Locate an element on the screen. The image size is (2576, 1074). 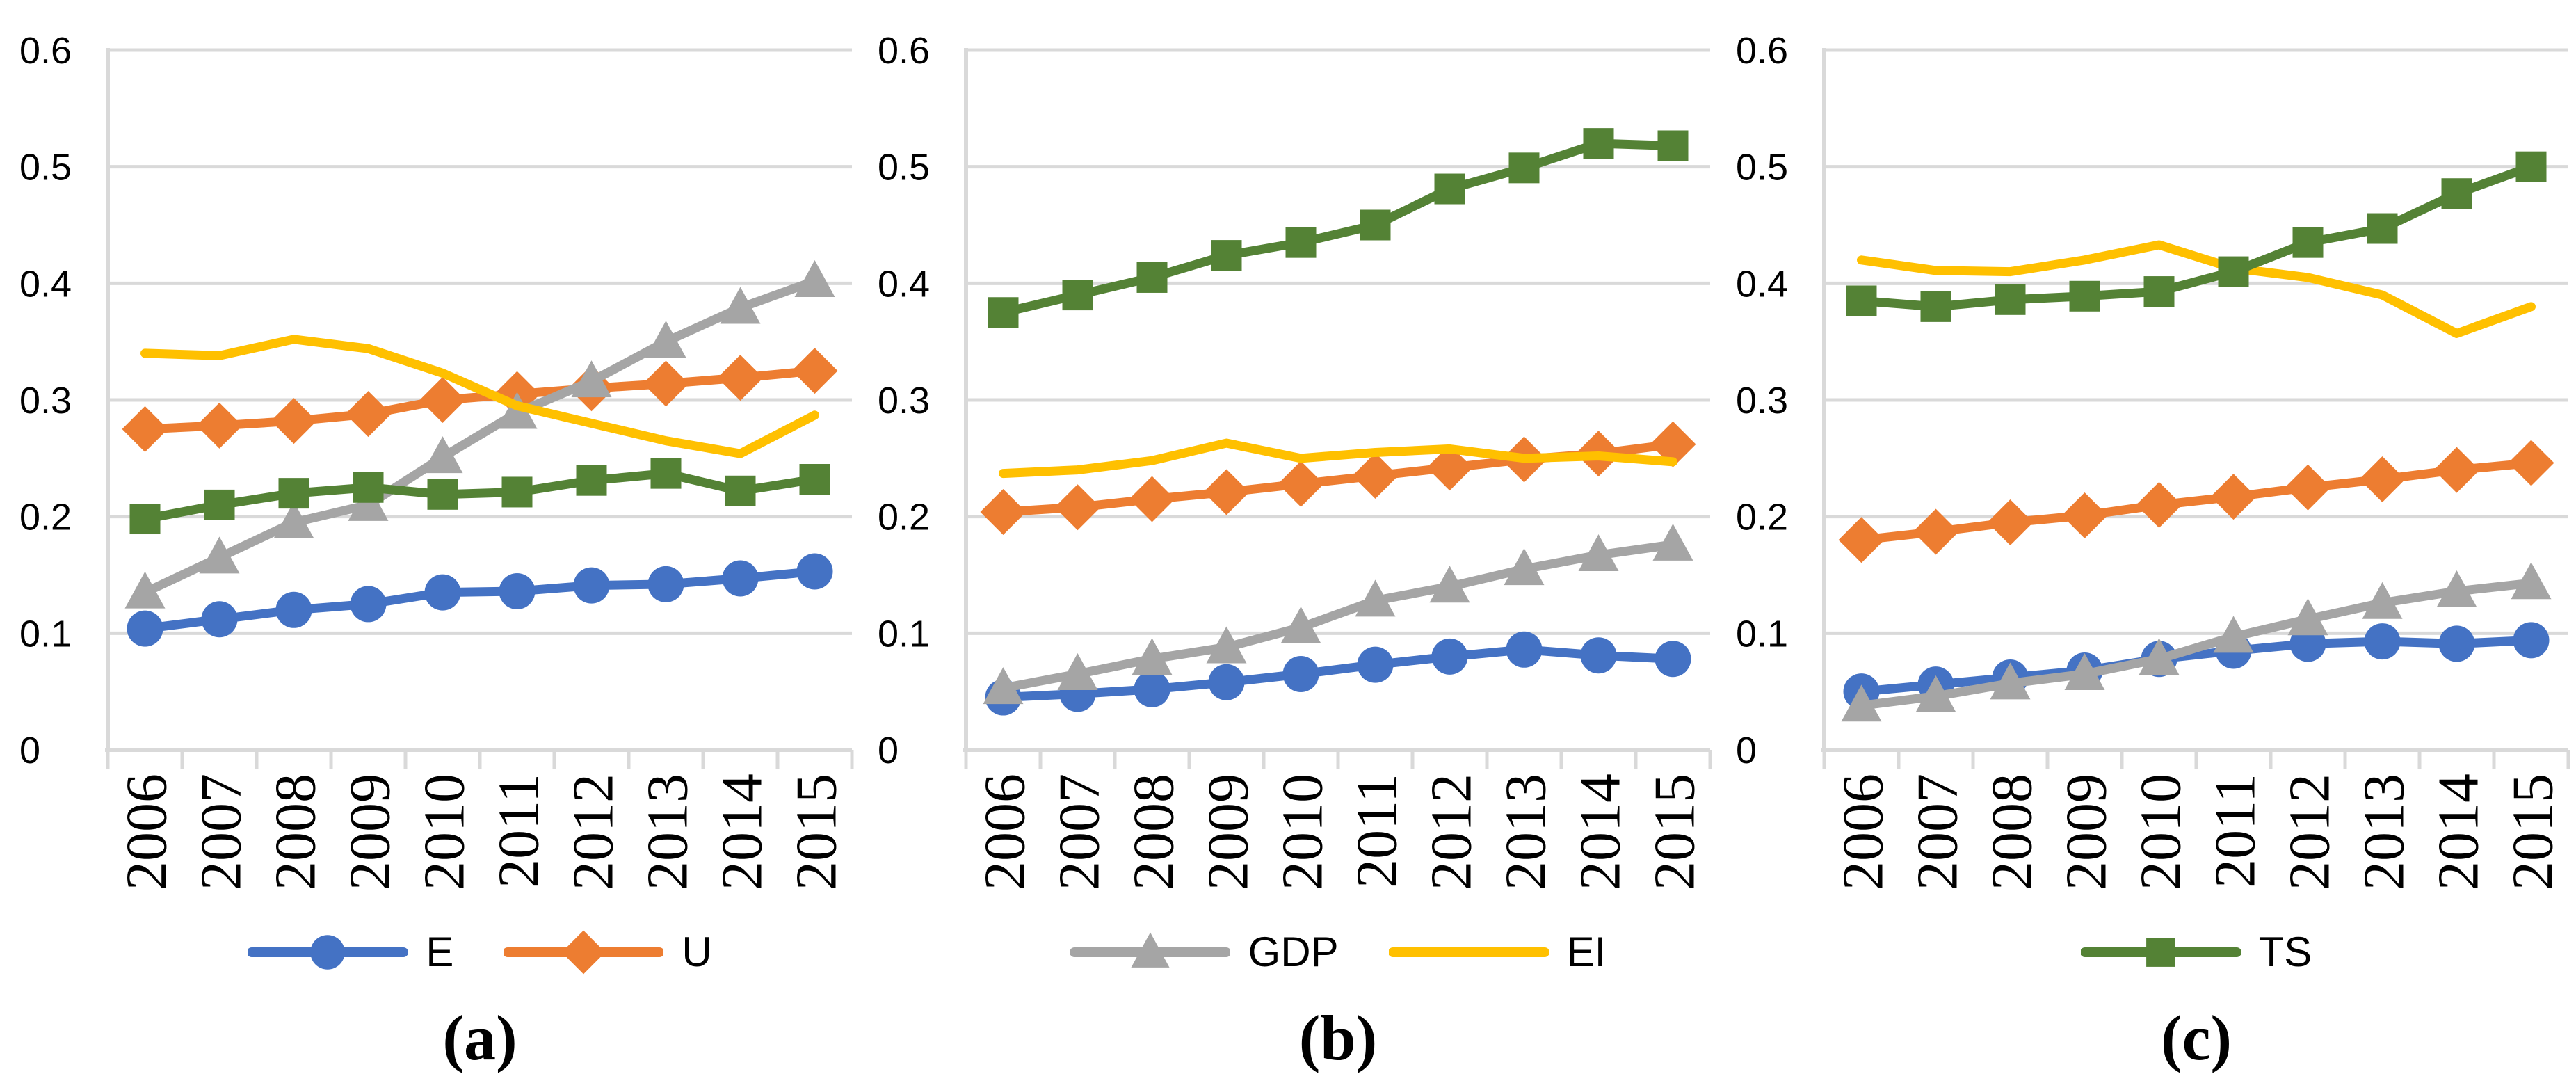
panel-caption-a: (a) is located at coordinates (479, 1037).